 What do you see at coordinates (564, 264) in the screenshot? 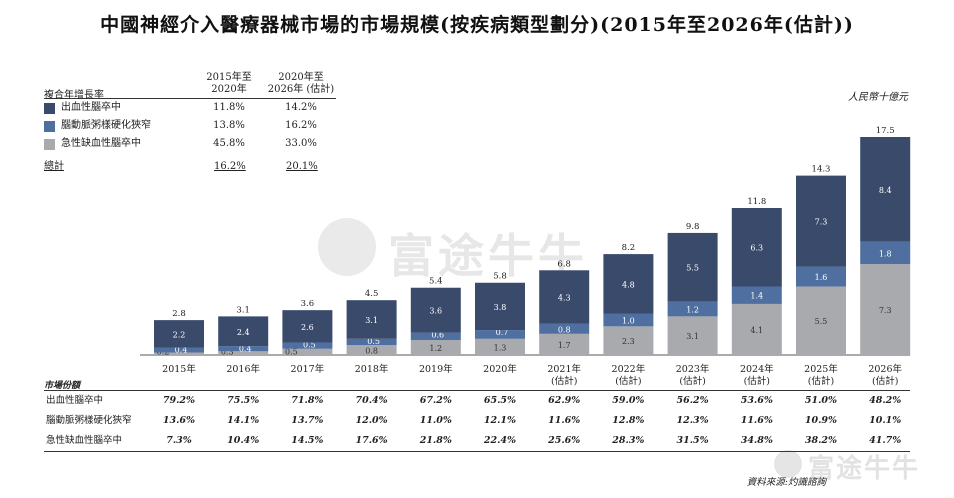
I see `bar-total-label: 6.8` at bounding box center [564, 264].